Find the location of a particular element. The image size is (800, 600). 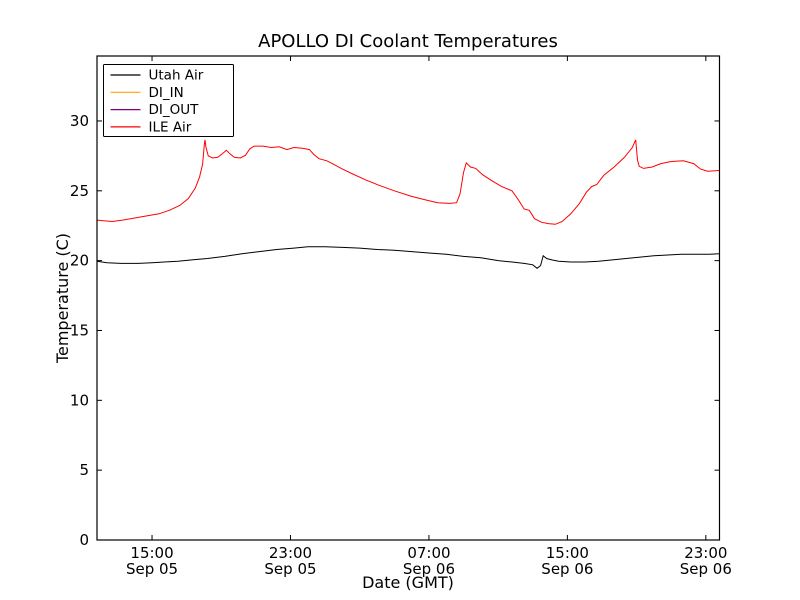

y-tick-label: 0 is located at coordinates (84, 540).